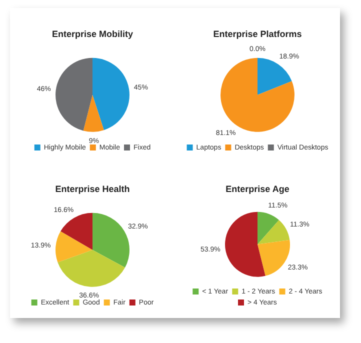 The image size is (361, 343). What do you see at coordinates (257, 33) in the screenshot?
I see `chart-title: Enterprise Platforms` at bounding box center [257, 33].